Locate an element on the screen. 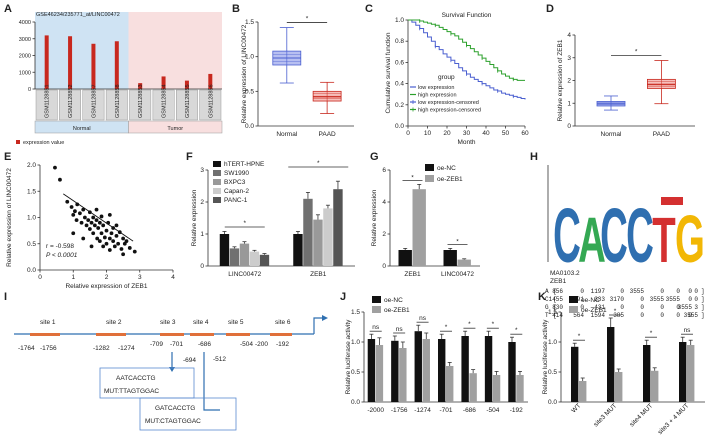 Image resolution: width=709 pixels, height=435 pixels. regression-line is located at coordinates (98, 217).